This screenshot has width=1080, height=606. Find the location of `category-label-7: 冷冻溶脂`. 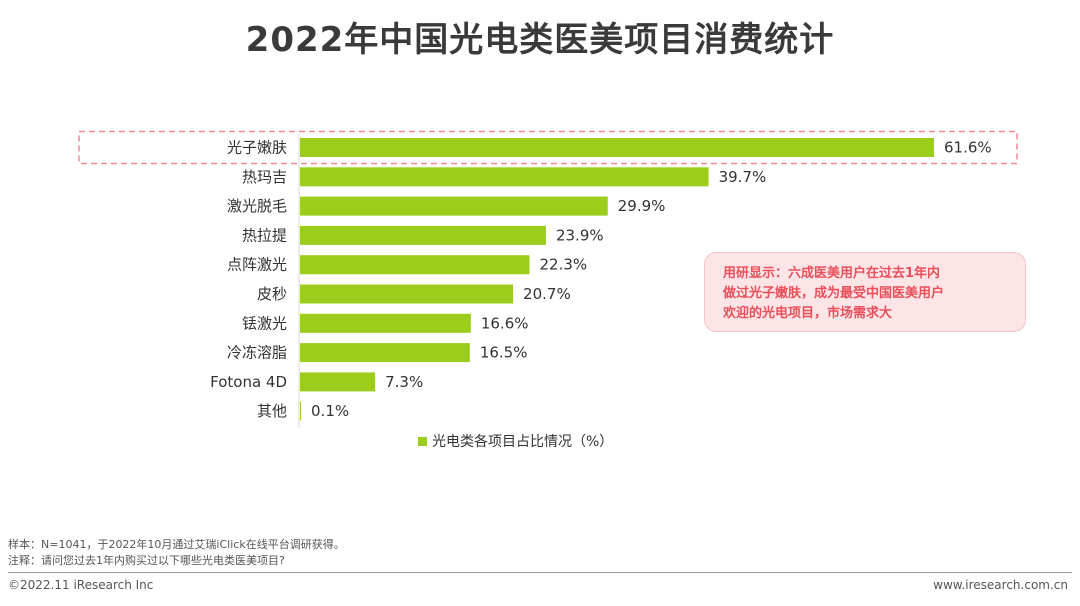

category-label-7: 冷冻溶脂 is located at coordinates (257, 353).